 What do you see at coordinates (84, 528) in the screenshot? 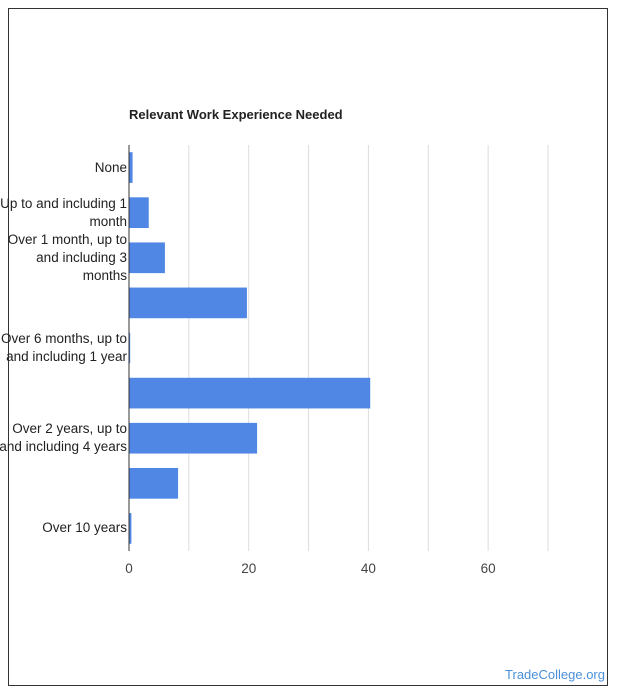
I see `category-label-8: Over 10 years` at bounding box center [84, 528].